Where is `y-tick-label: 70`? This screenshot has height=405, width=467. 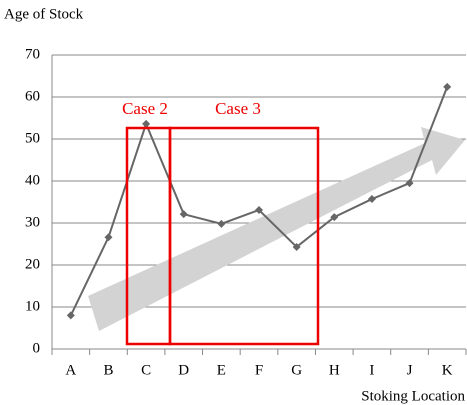
y-tick-label: 70 is located at coordinates (32, 54).